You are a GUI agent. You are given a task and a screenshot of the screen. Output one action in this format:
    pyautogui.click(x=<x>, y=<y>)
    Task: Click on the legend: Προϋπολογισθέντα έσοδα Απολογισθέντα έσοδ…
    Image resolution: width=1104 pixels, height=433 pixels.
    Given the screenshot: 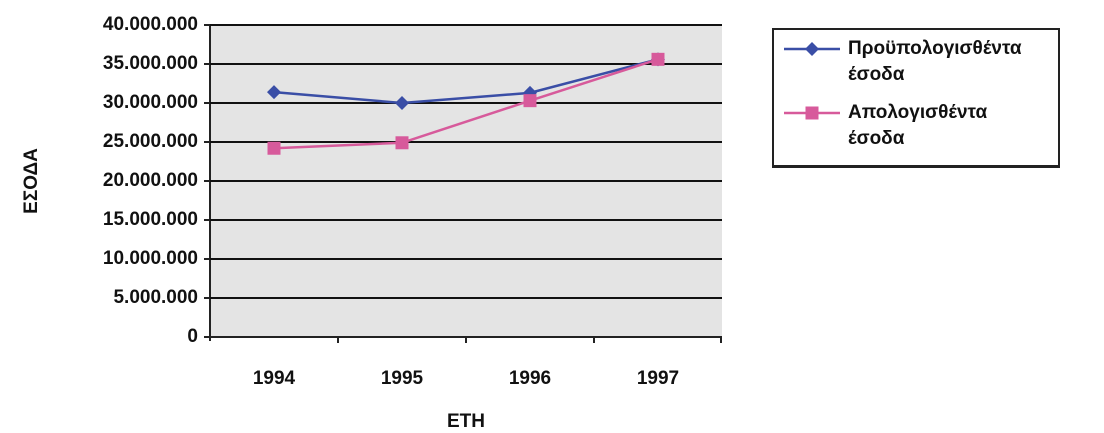 What is the action you would take?
    pyautogui.click(x=916, y=98)
    